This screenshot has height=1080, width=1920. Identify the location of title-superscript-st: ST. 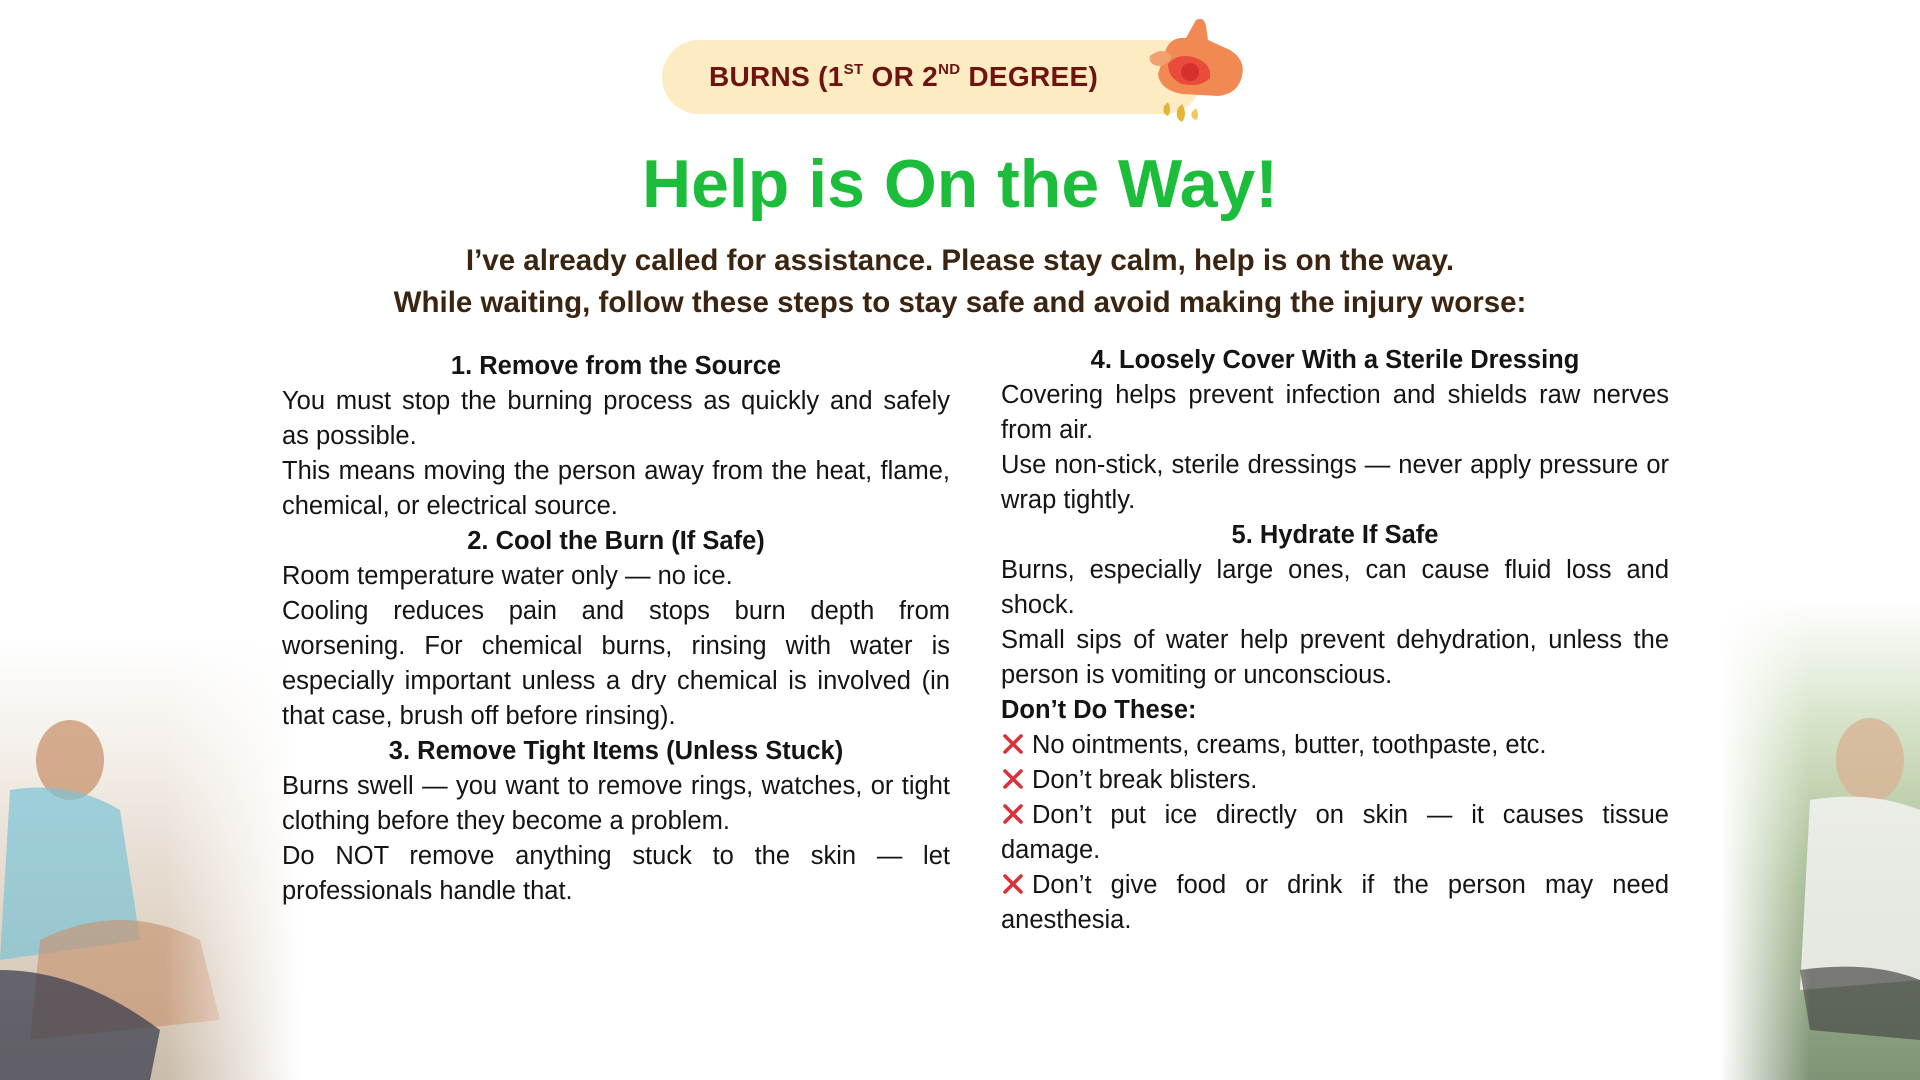
(853, 69).